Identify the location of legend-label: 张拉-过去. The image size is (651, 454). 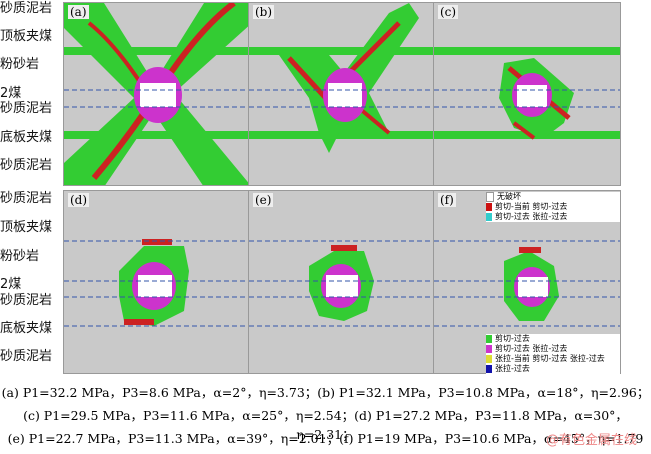
(512, 368).